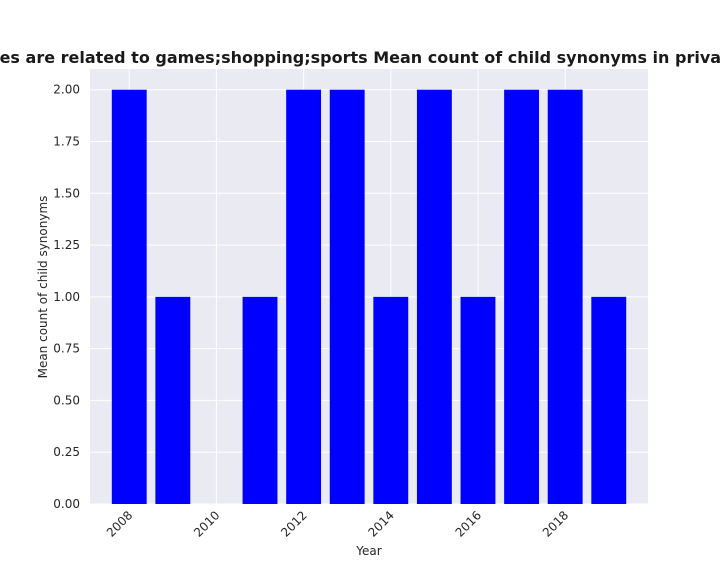  I want to click on bar-2008, so click(129, 296).